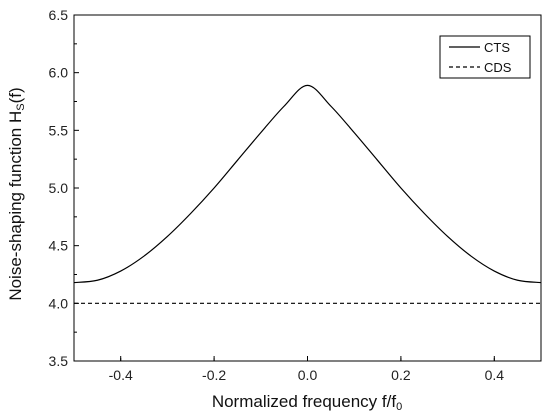 This screenshot has height=416, width=550. Describe the element at coordinates (59, 73) in the screenshot. I see `y-tick-label: 6.0` at that location.